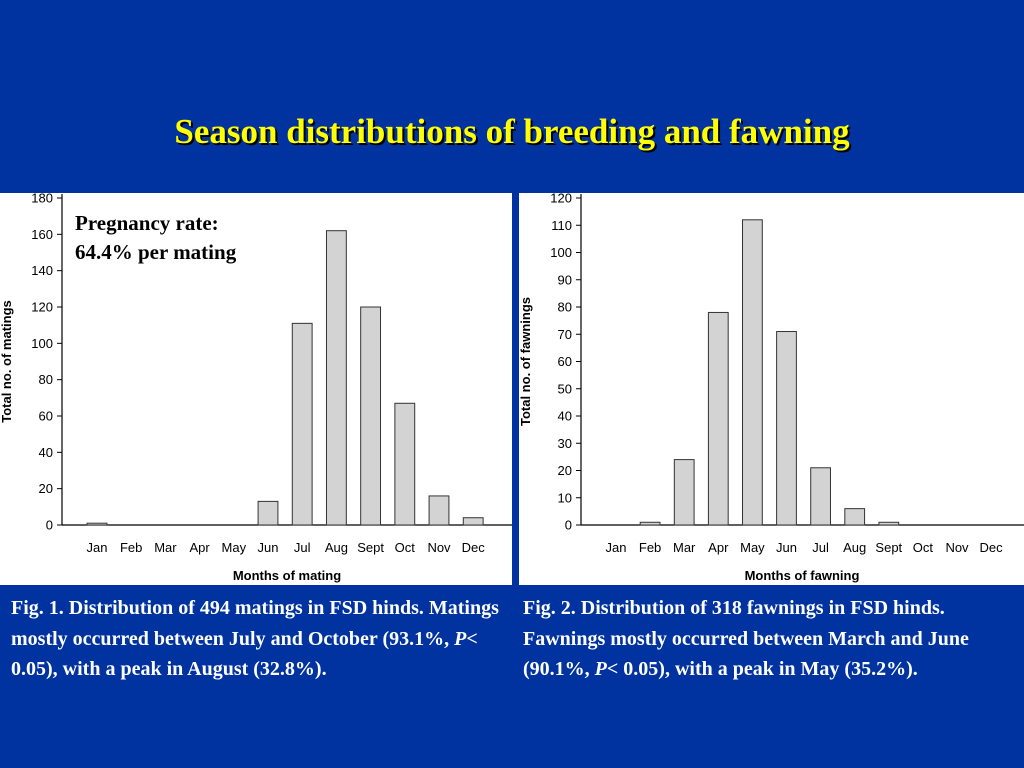 This screenshot has width=1024, height=768. I want to click on caption-1-tail: < 0.05), with a peak in August (32.8%)., so click(244, 654).